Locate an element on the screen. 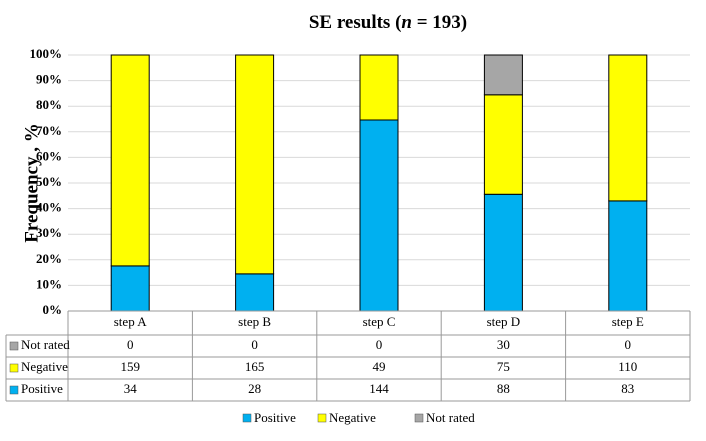  y-tick-label: 0% is located at coordinates (53, 309).